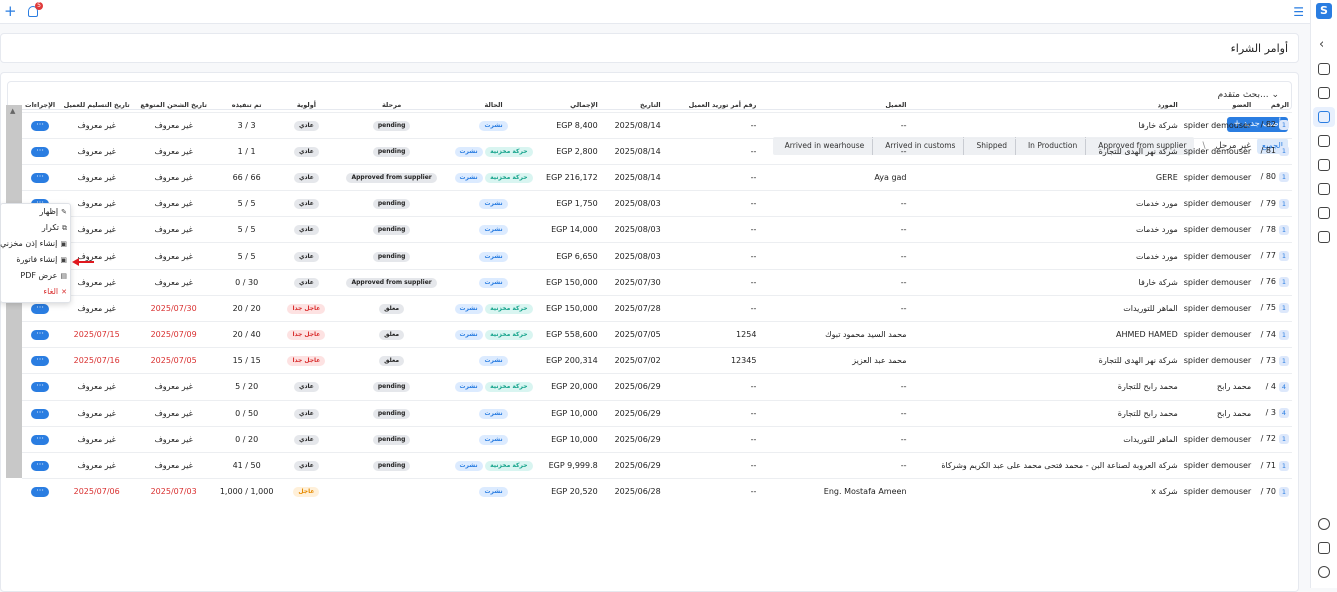 This screenshot has width=1337, height=592. What do you see at coordinates (173, 335) in the screenshot?
I see `expected-shipping: 2025/07/09` at bounding box center [173, 335].